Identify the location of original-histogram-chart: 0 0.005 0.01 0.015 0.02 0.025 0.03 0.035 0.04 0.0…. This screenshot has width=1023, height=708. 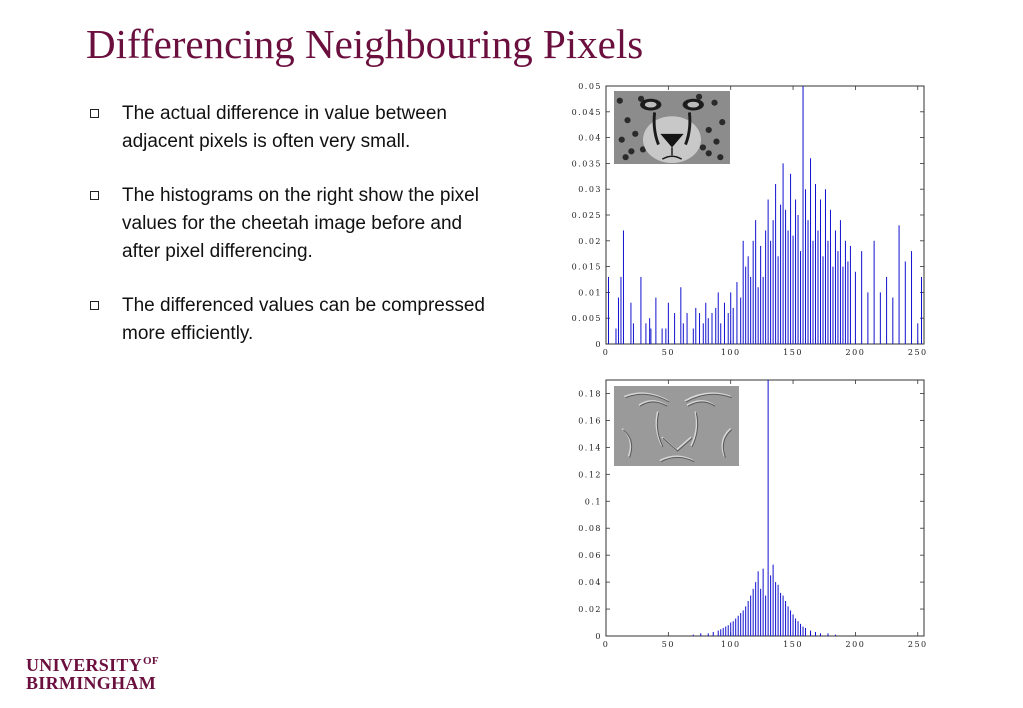
(750, 219).